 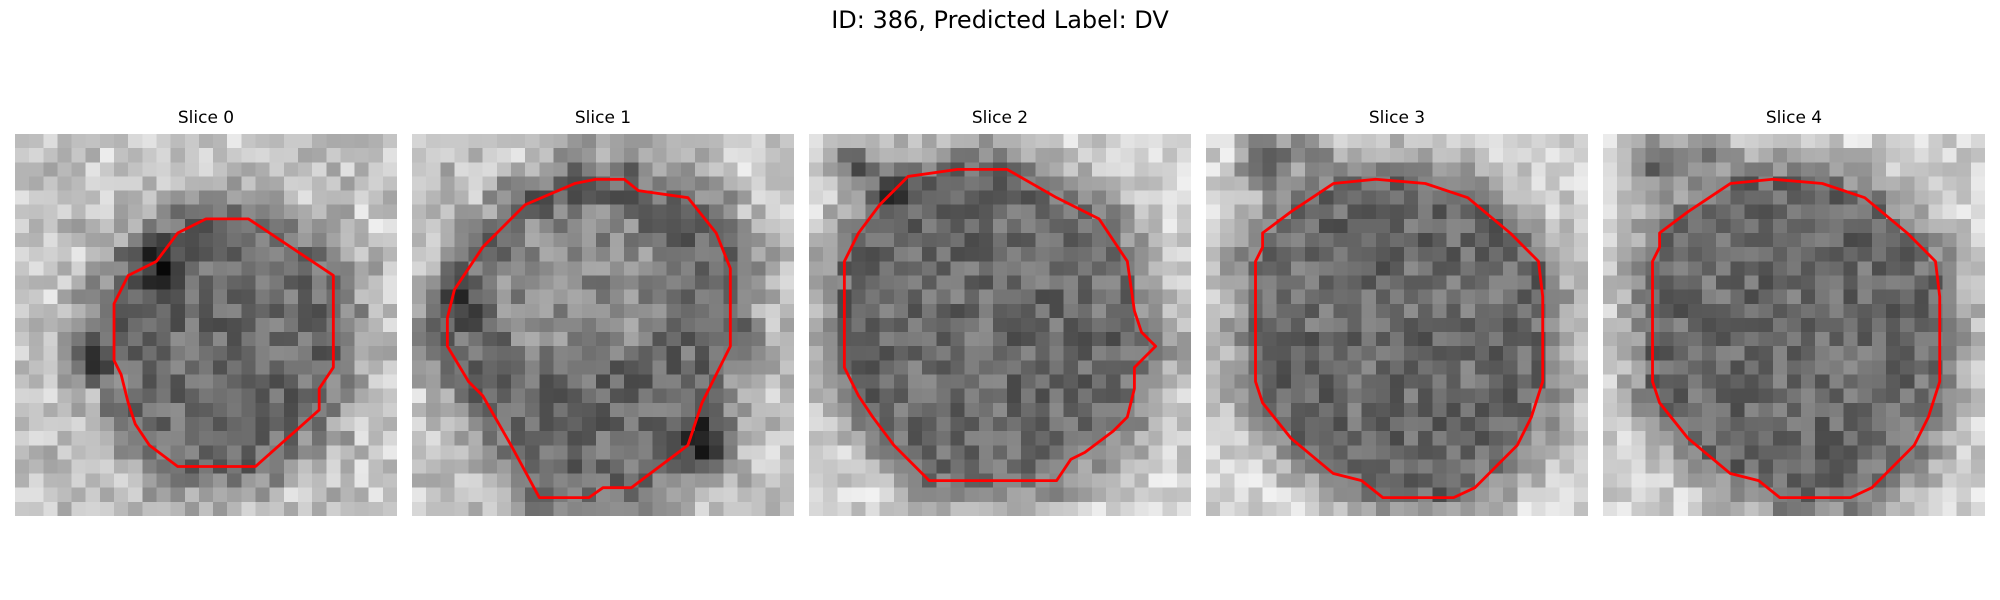 What do you see at coordinates (1397, 118) in the screenshot?
I see `slice-title: Slice 3` at bounding box center [1397, 118].